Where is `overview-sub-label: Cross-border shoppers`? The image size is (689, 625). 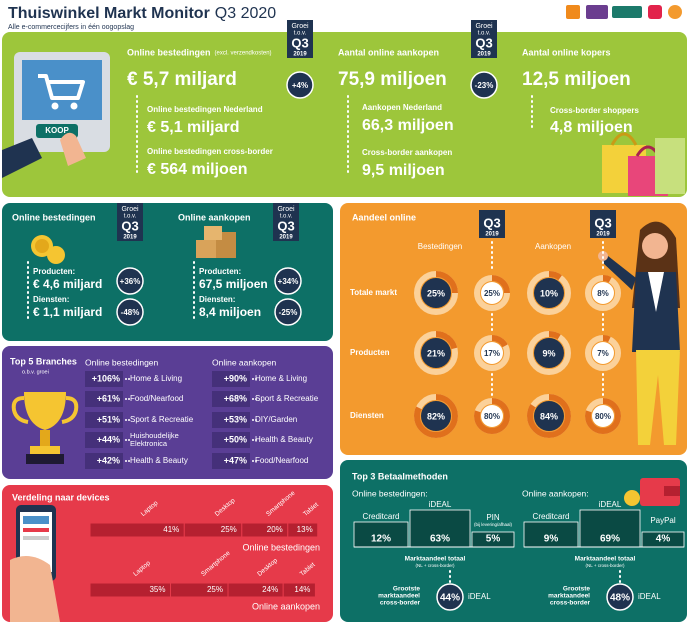
overview-sub-label: Cross-border shoppers is located at coordinates (594, 110).